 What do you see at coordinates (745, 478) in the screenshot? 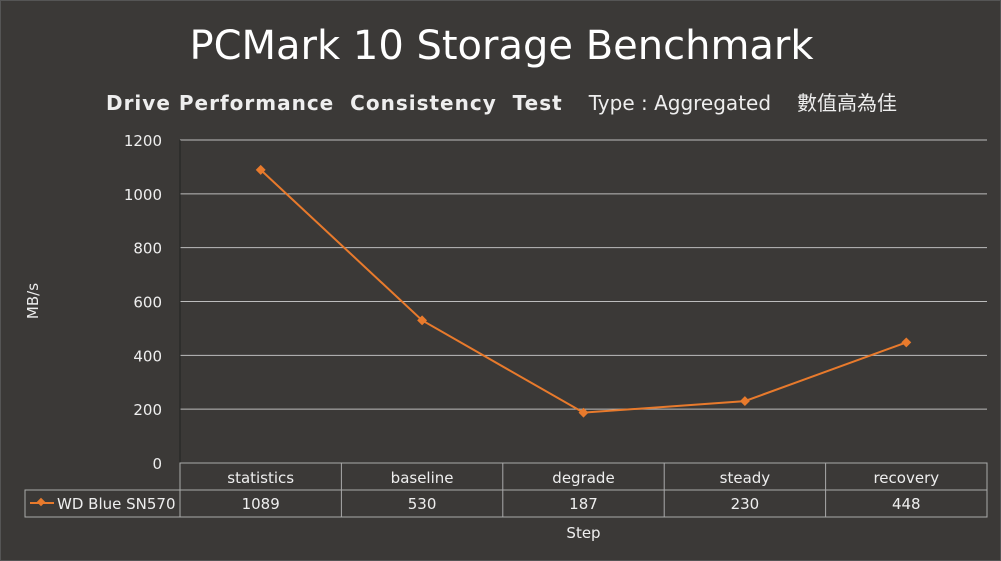
I see `x-category-label: steady` at bounding box center [745, 478].